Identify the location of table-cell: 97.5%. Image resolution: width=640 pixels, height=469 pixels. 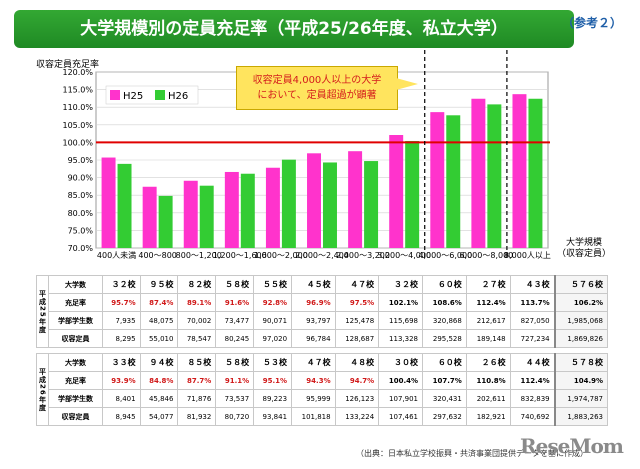
(357, 302).